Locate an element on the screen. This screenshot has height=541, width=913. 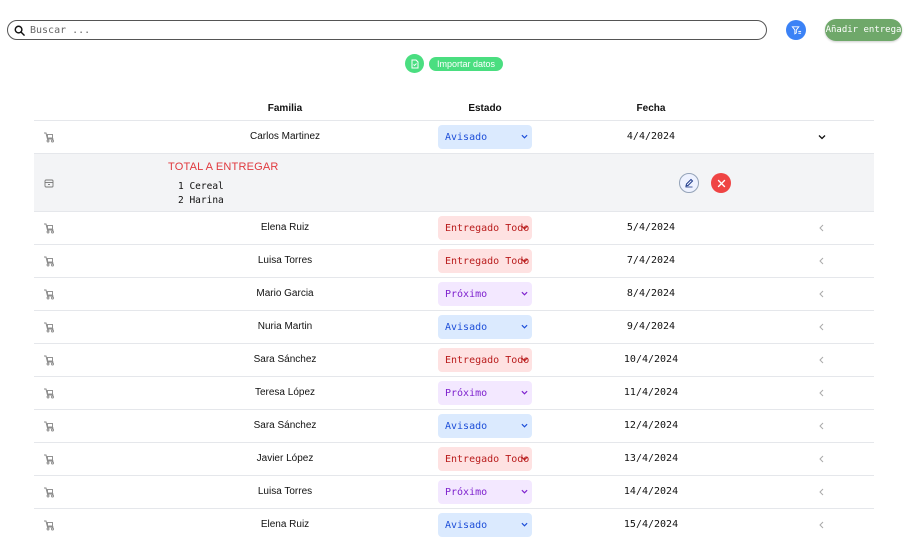
package-icon is located at coordinates (49, 183).